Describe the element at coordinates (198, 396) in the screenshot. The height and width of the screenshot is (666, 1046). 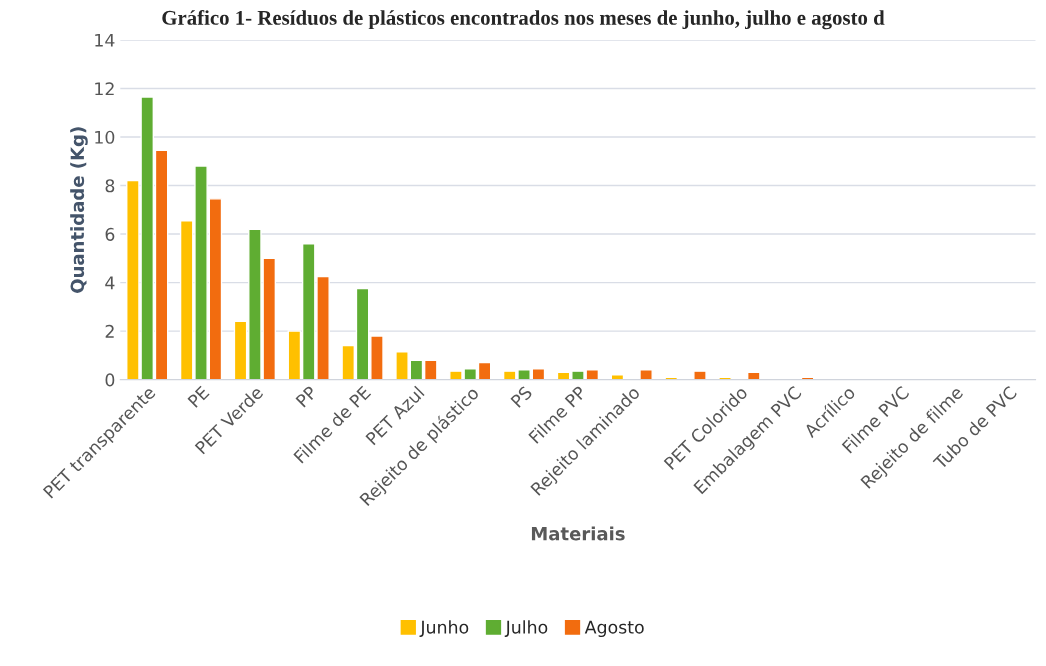
I see `x-tick-label: PE` at that location.